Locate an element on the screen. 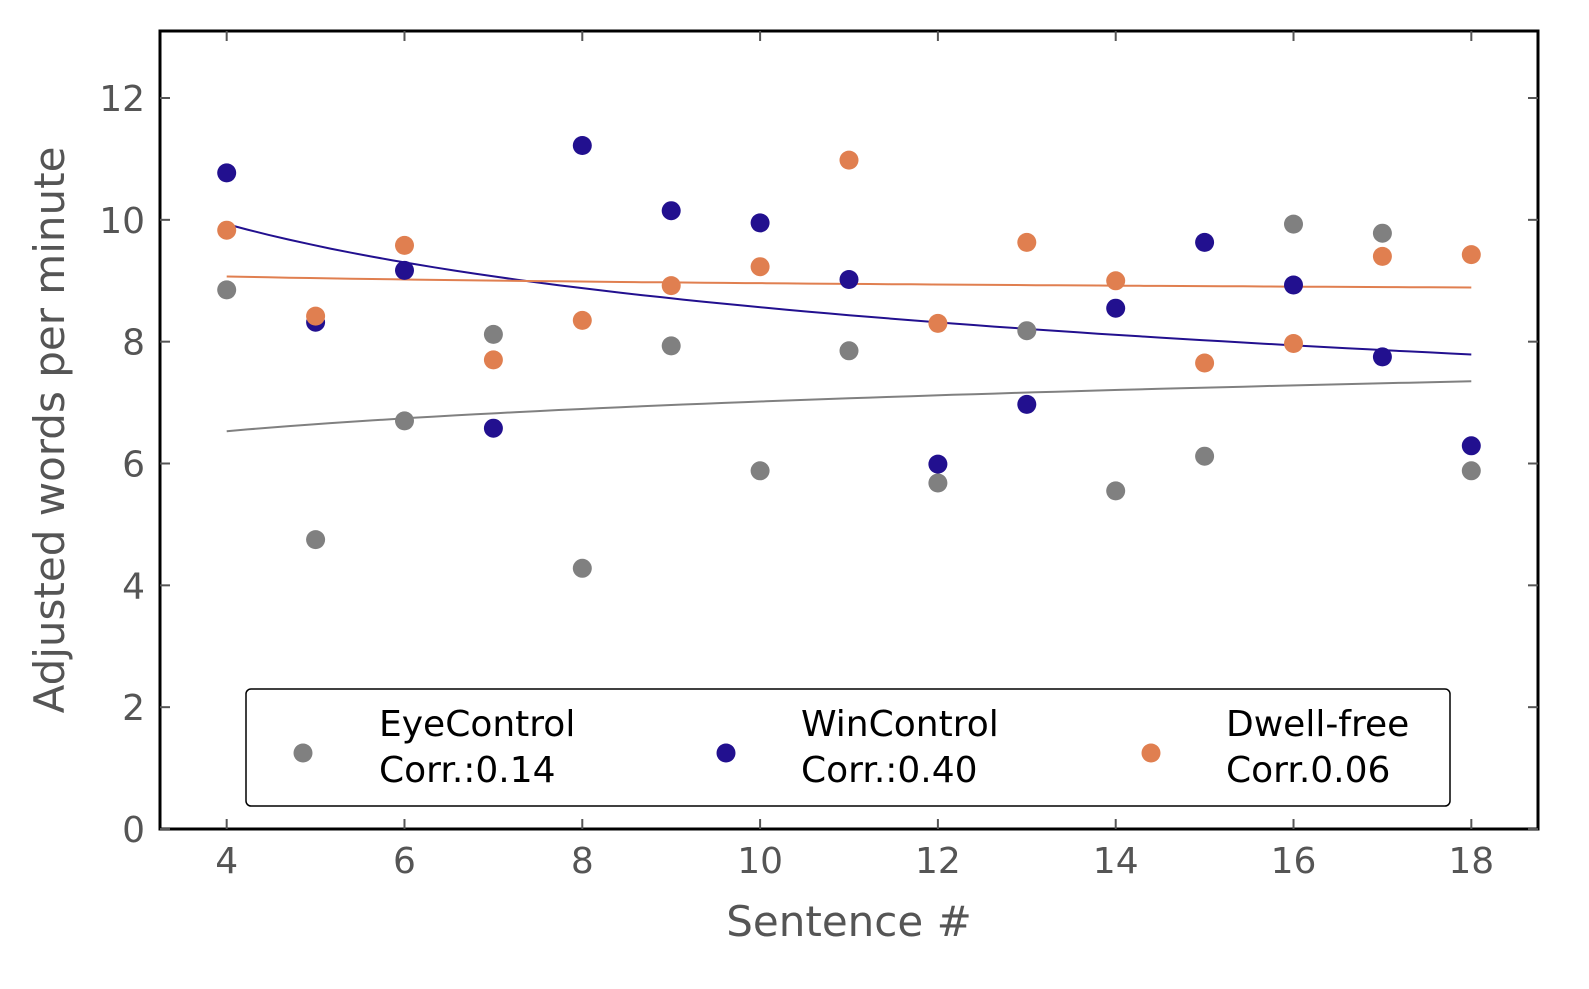  trend-line-wincontrol is located at coordinates (849, 289).